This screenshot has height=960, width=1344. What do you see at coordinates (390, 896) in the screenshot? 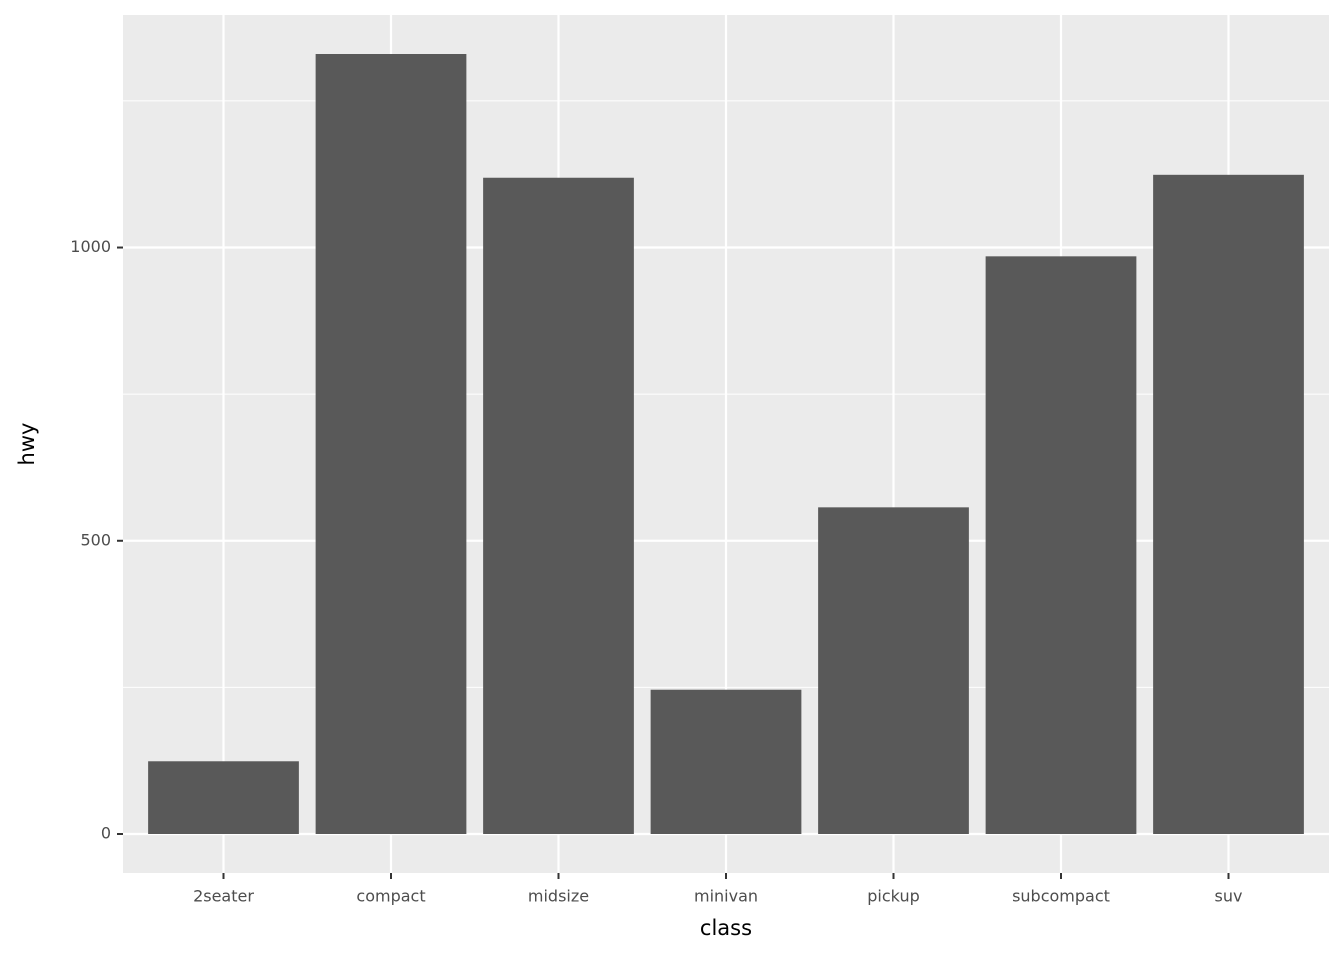
I see `x-tick-label: compact` at bounding box center [390, 896].